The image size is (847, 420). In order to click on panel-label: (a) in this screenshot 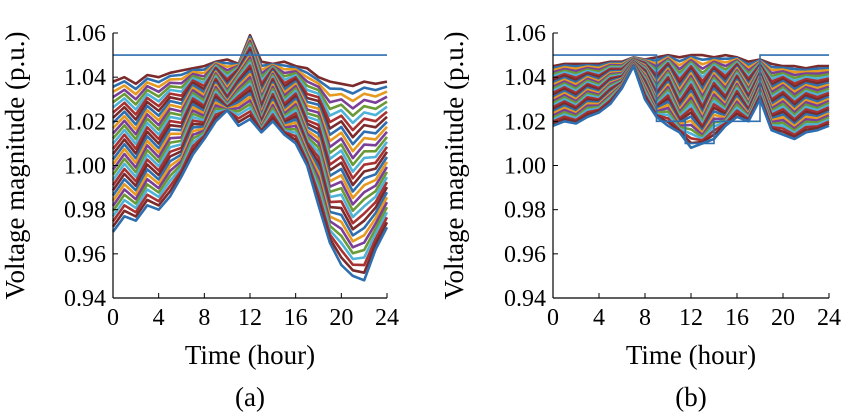, I will do `click(250, 397)`.